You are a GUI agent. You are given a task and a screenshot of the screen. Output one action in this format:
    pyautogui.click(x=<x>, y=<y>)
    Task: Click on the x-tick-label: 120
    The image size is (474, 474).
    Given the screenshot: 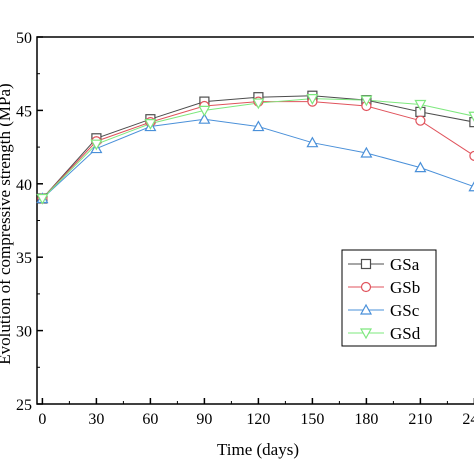 What is the action you would take?
    pyautogui.click(x=258, y=419)
    